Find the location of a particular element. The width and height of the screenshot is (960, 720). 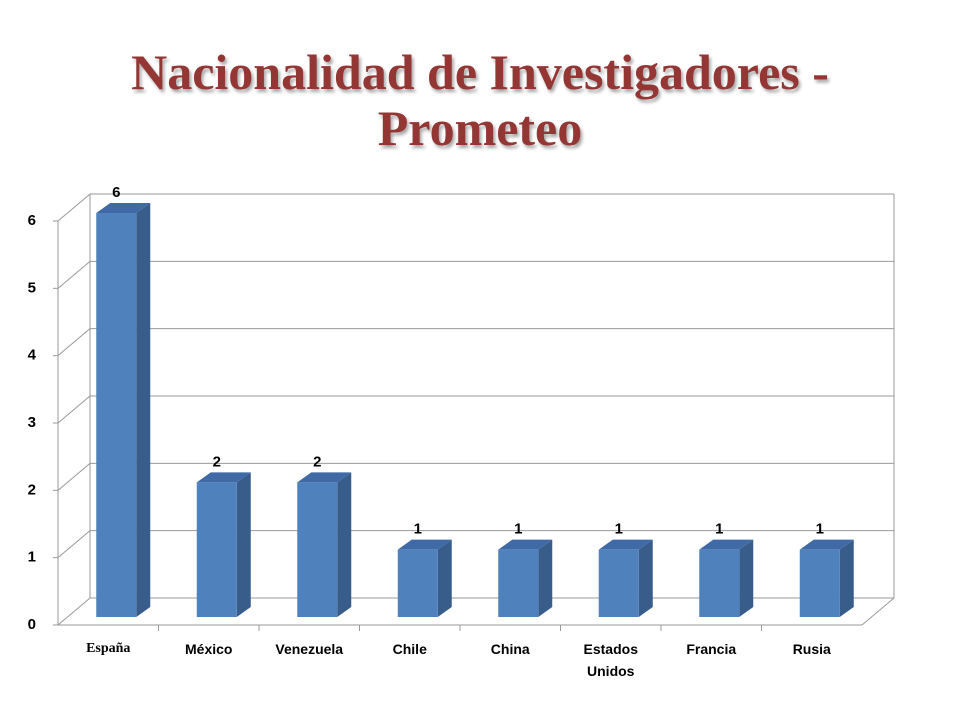

y-tick-label: 1 is located at coordinates (32, 557).